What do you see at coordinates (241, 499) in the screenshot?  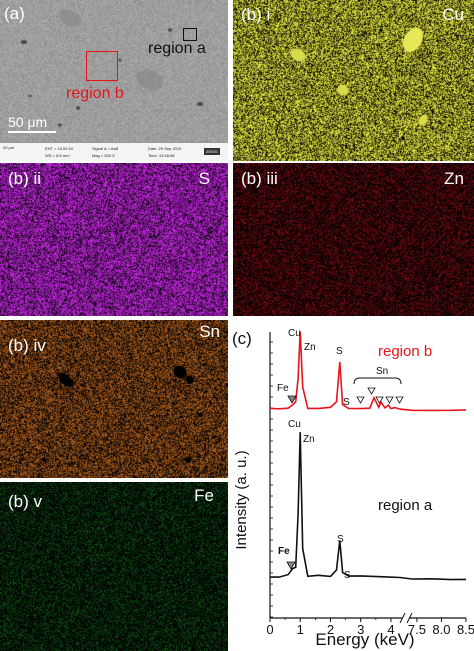 I see `y-axis-label: Intensity (a. u.)` at bounding box center [241, 499].